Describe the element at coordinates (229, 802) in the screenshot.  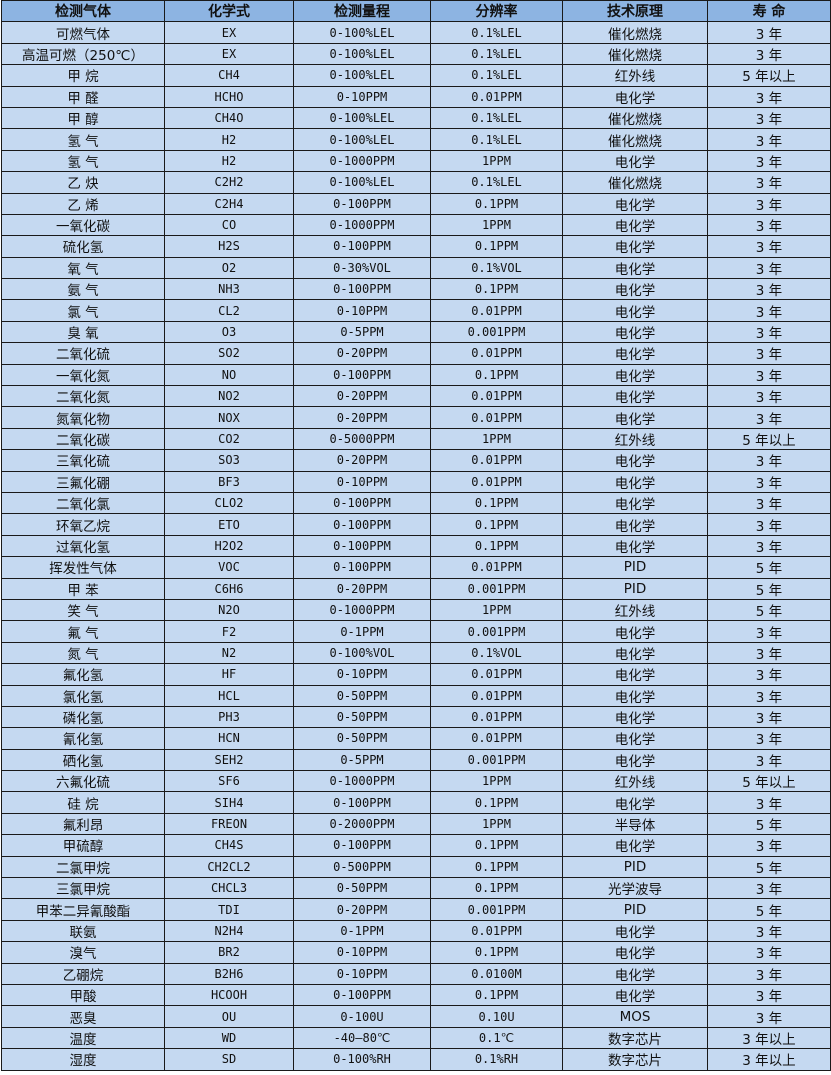
I see `cell-formula: SIH4` at that location.